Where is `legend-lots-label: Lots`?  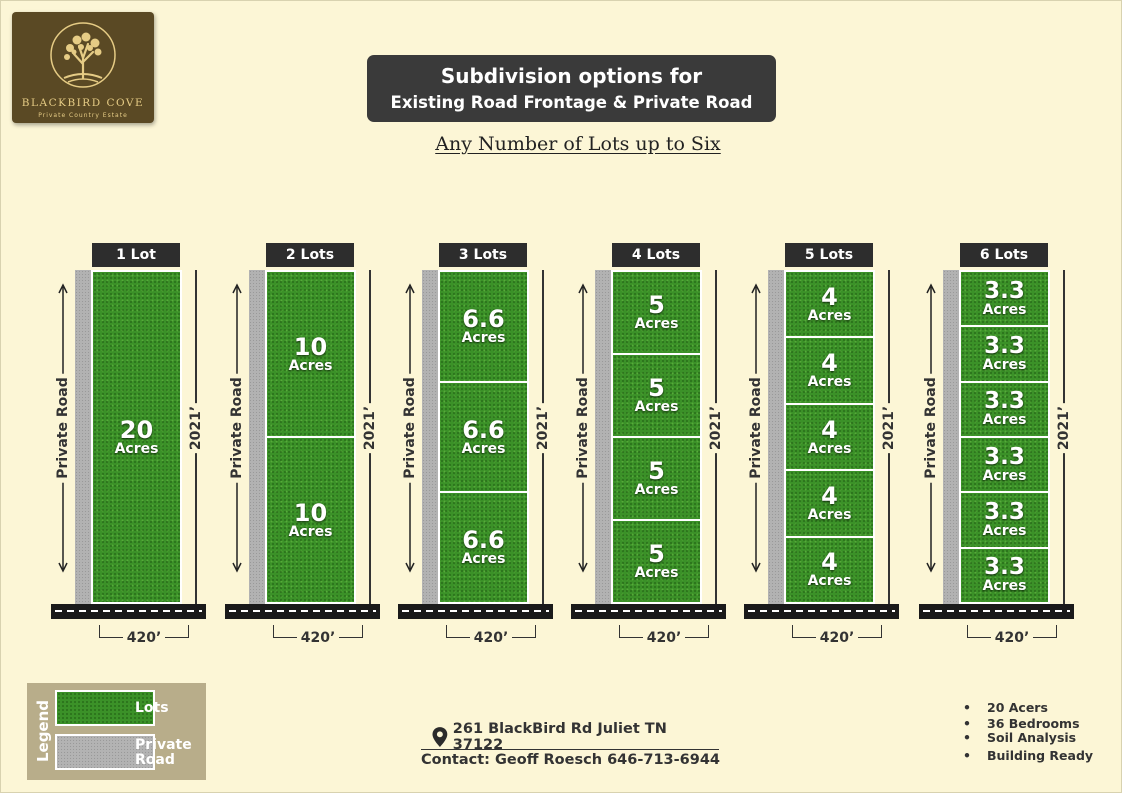 legend-lots-label: Lots is located at coordinates (152, 708).